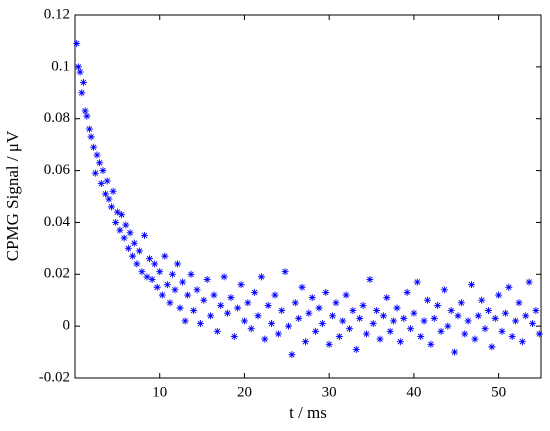  Describe the element at coordinates (57, 118) in the screenshot. I see `y-tick-label: 0.08` at that location.